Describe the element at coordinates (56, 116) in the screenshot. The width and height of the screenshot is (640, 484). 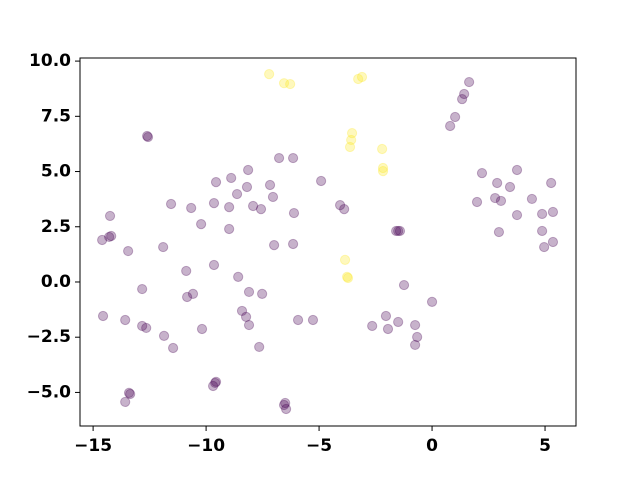
I see `y-tick-label: 7.5` at that location.